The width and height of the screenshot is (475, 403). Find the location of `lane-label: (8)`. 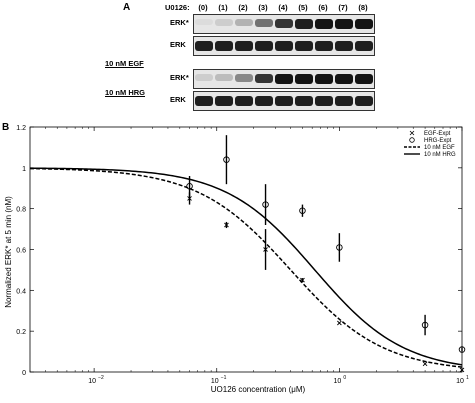

lane-label: (8) is located at coordinates (363, 7).